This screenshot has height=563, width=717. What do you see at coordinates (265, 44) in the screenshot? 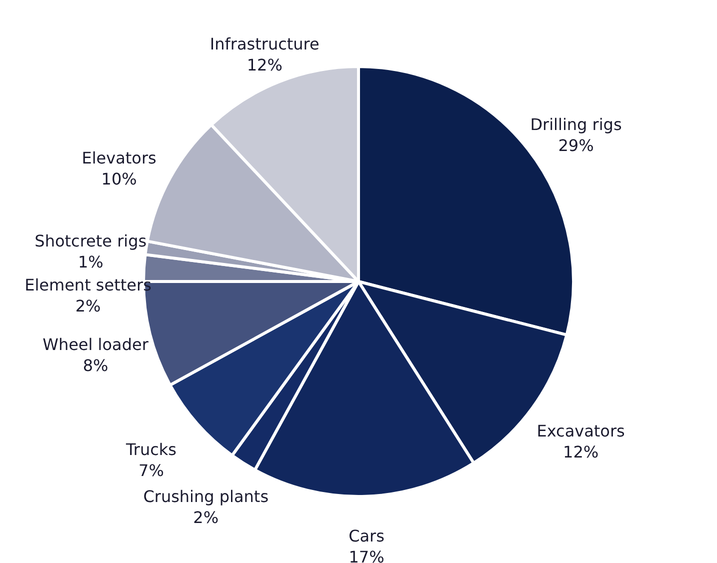
I see `slice-label: Infrastructure` at bounding box center [265, 44].